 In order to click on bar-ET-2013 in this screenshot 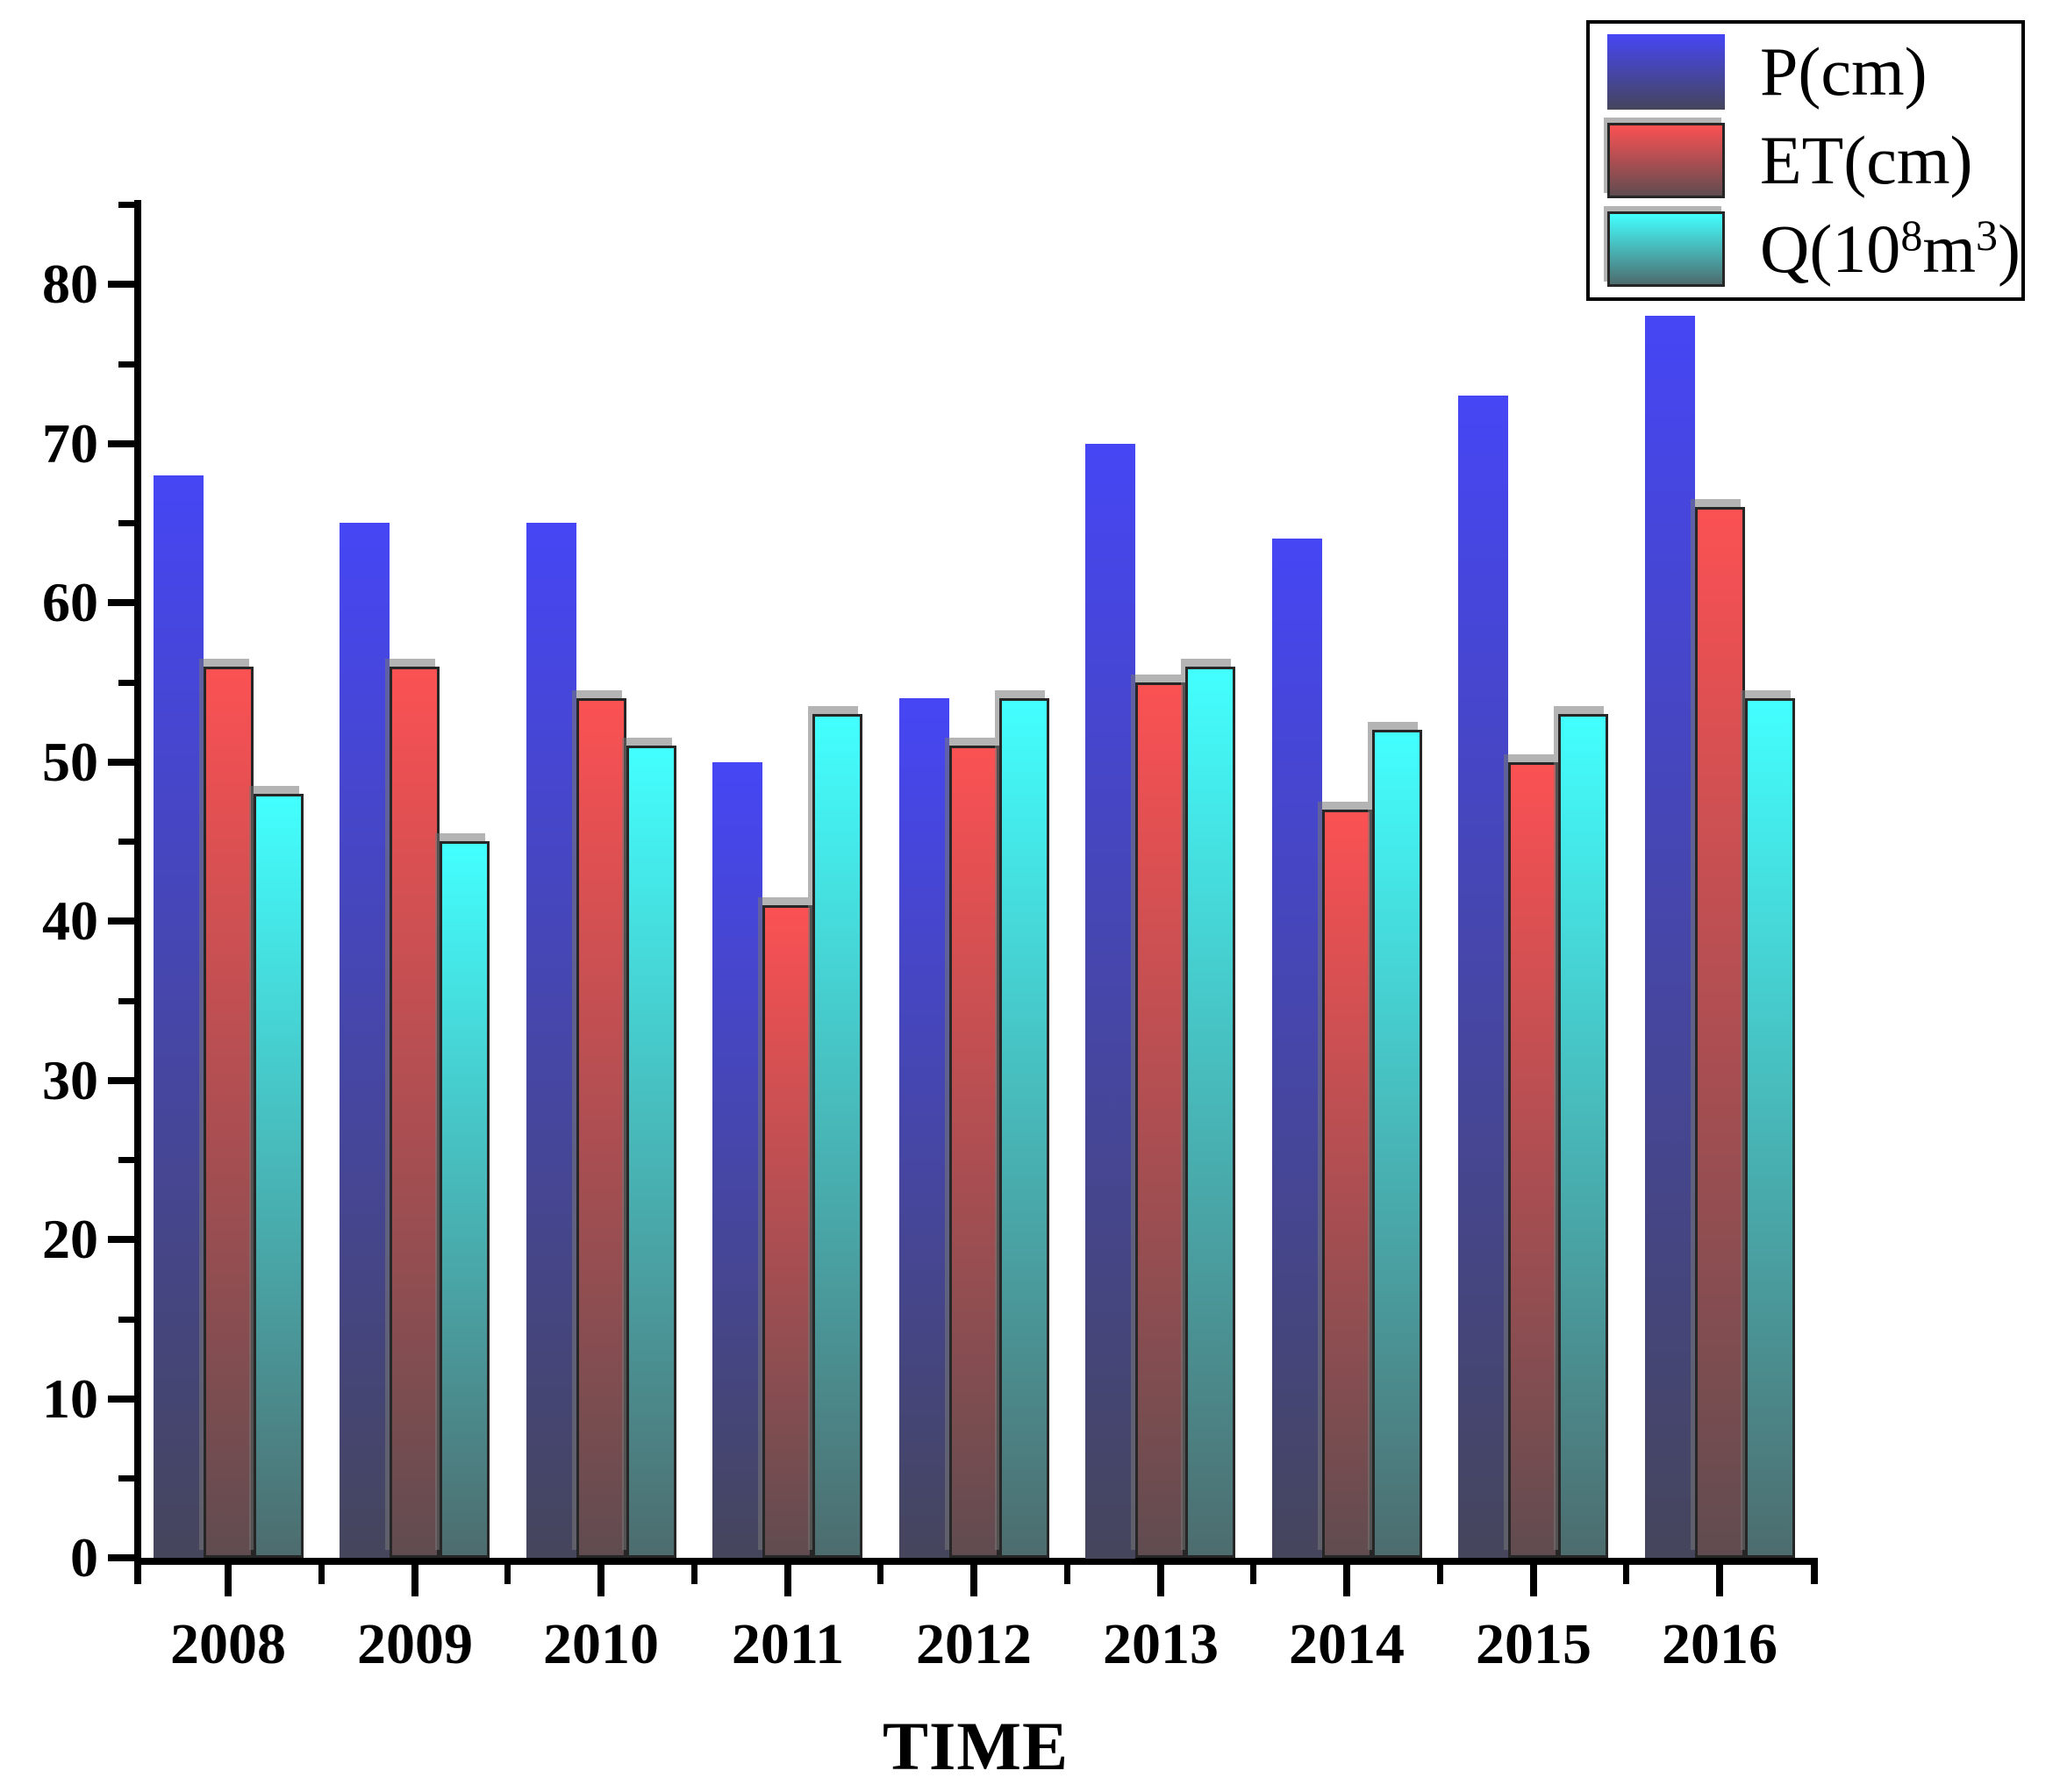, I will do `click(1160, 1120)`.